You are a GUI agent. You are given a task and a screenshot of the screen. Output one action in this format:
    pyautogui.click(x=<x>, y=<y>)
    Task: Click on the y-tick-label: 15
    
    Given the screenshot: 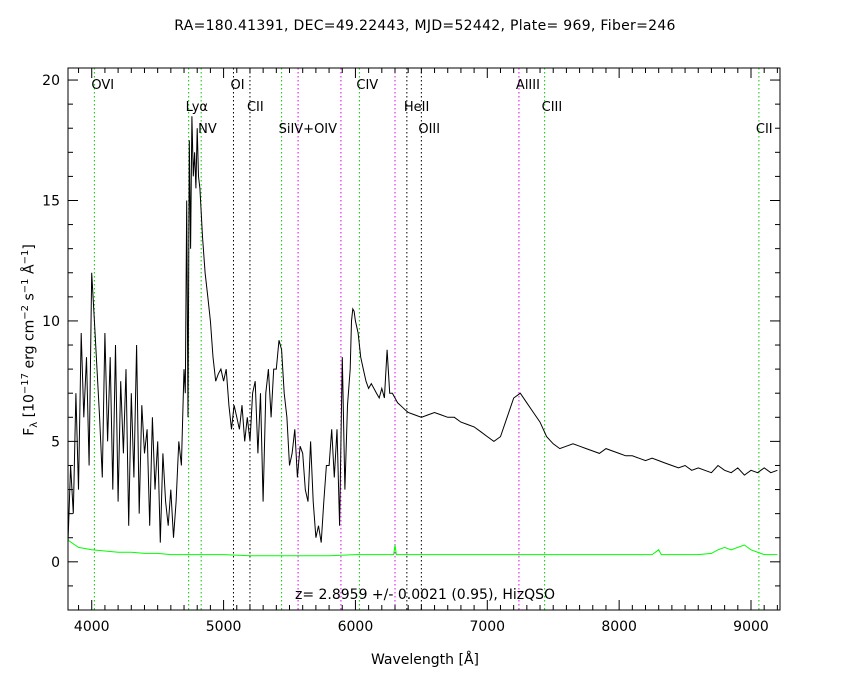 What is the action you would take?
    pyautogui.click(x=51, y=201)
    